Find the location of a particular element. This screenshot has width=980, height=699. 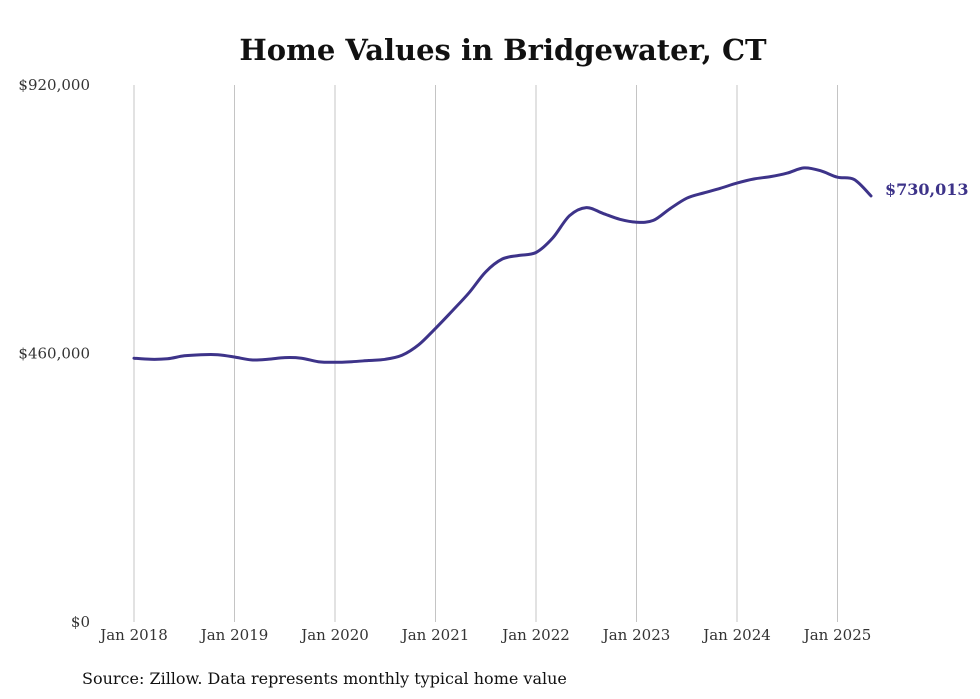

x-tick-label: Jan 2024 is located at coordinates (736, 635).